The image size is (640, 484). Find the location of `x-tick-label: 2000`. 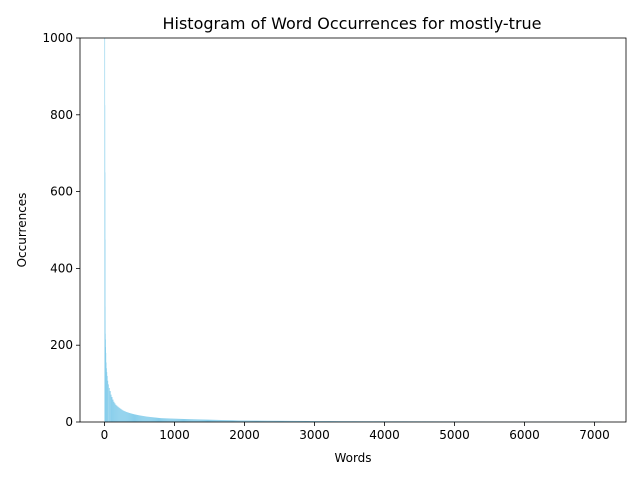

x-tick-label: 2000 is located at coordinates (244, 435).